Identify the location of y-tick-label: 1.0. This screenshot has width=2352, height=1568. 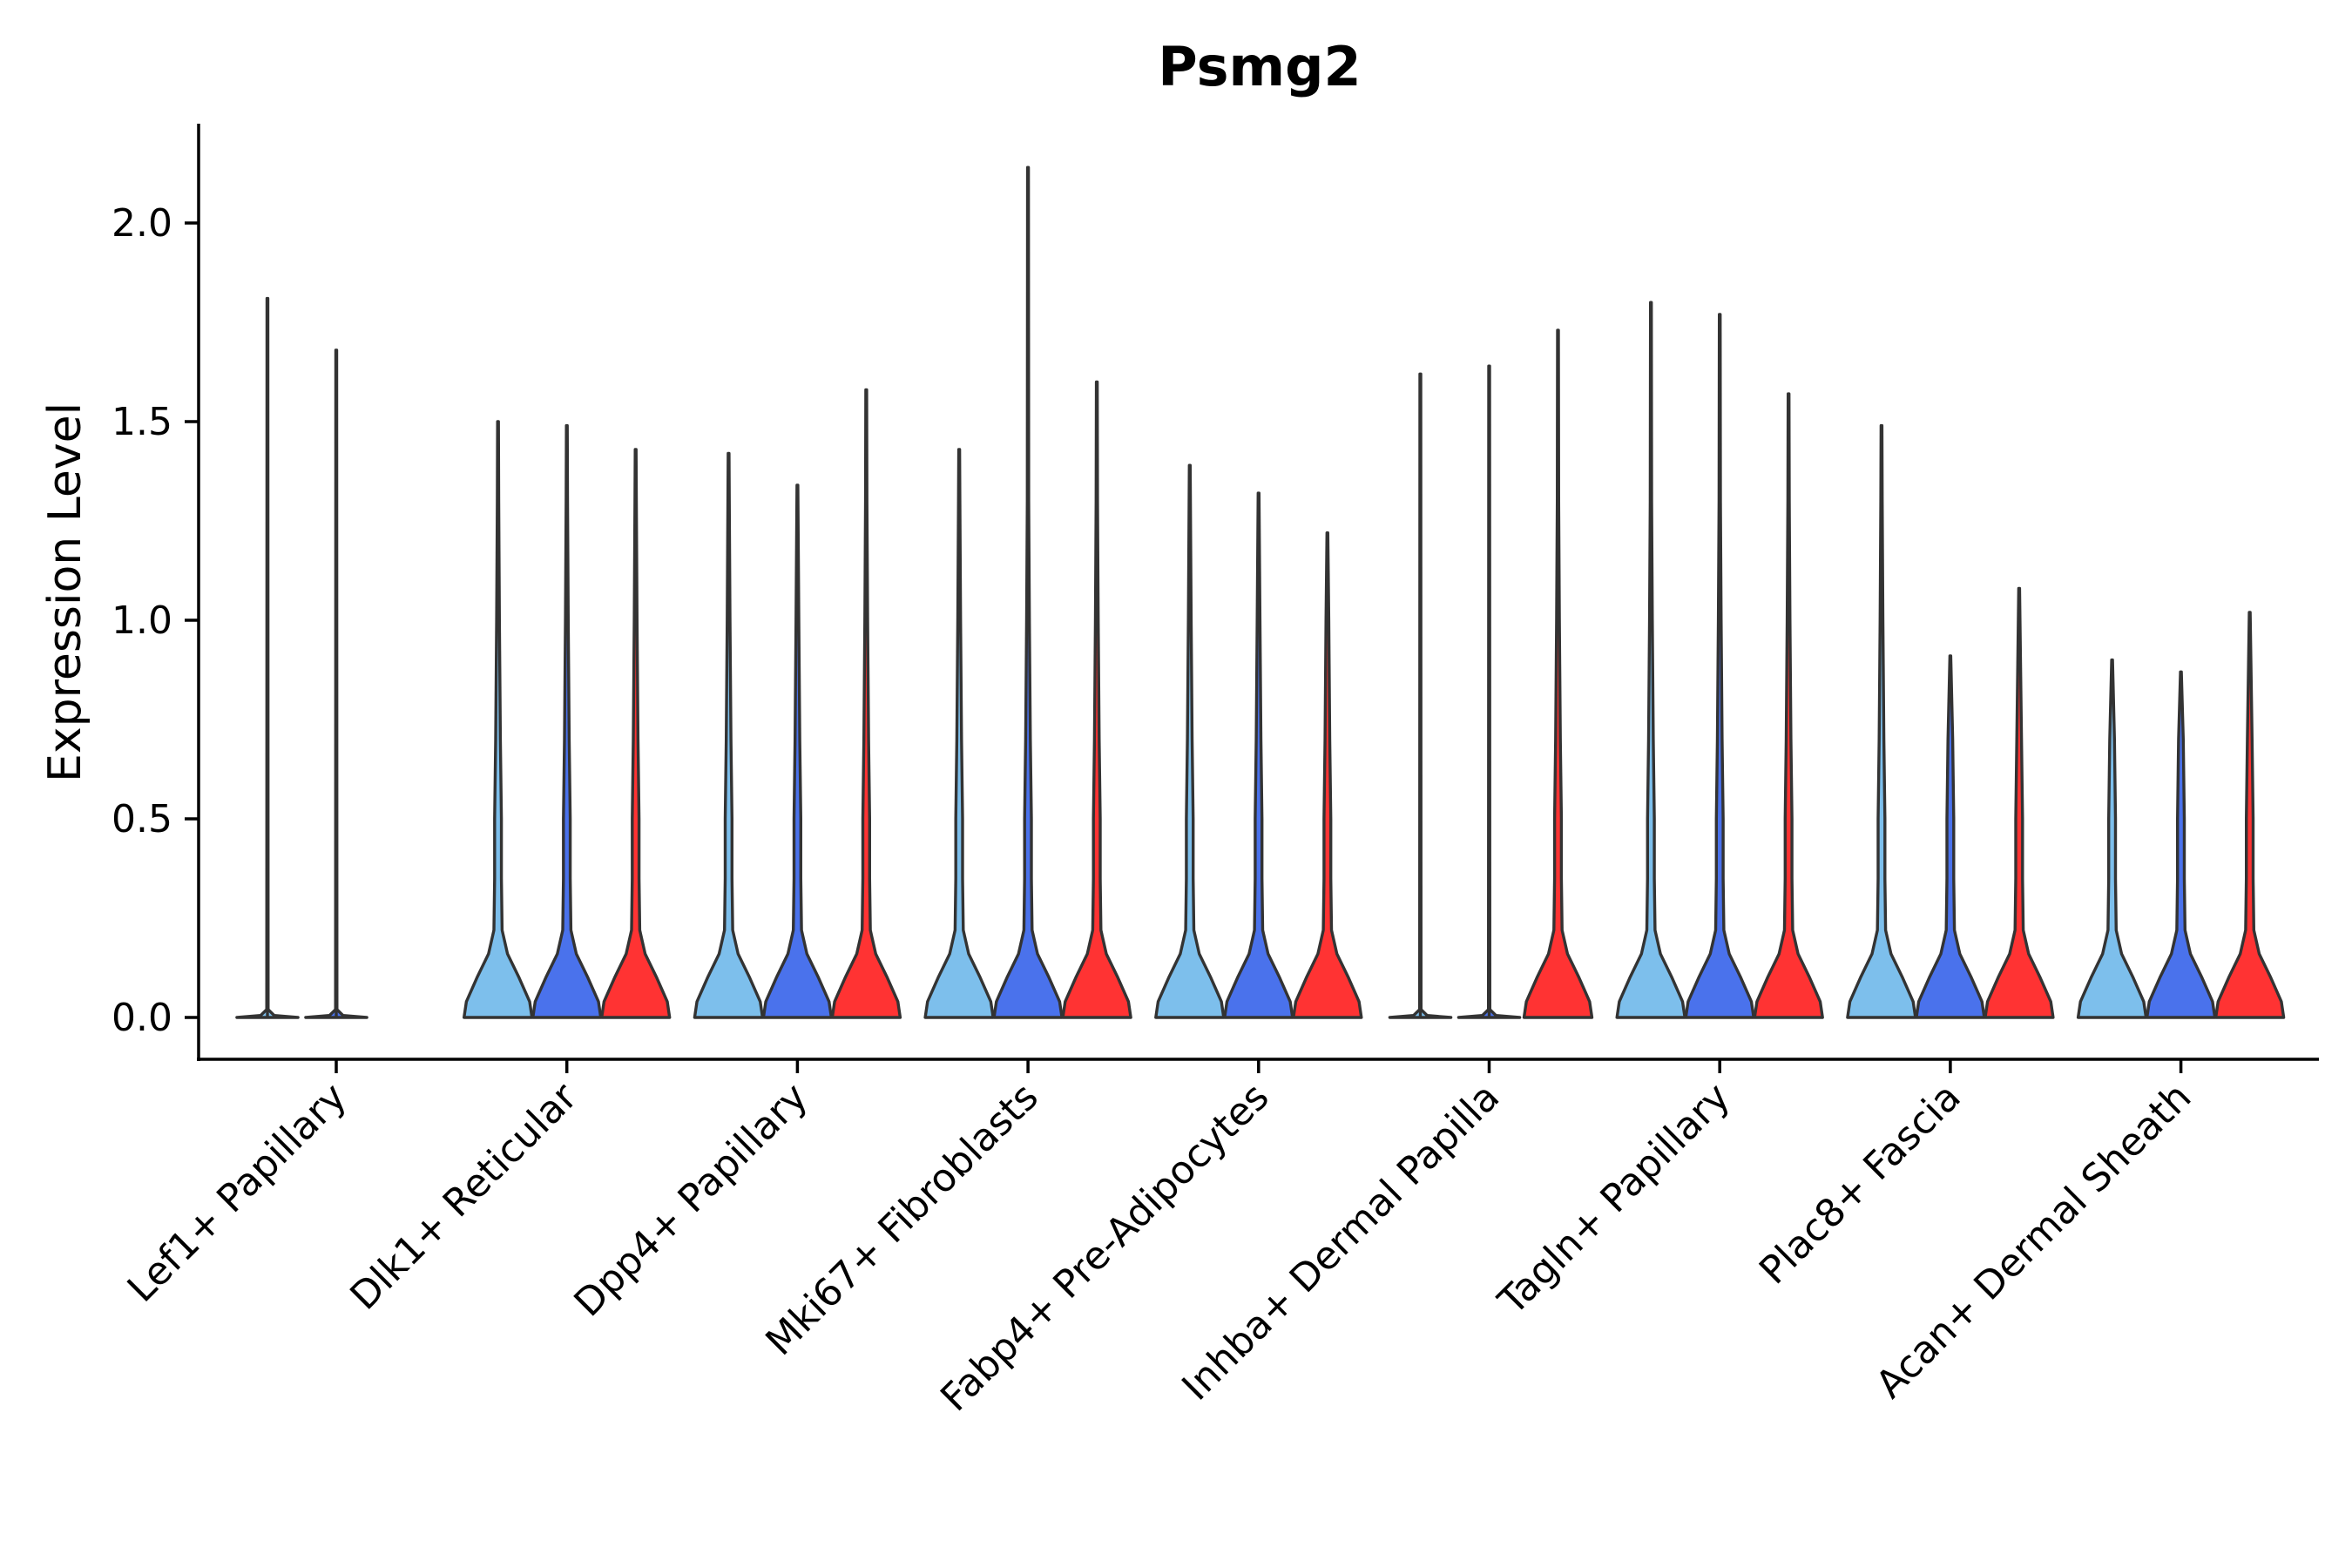
(142, 620).